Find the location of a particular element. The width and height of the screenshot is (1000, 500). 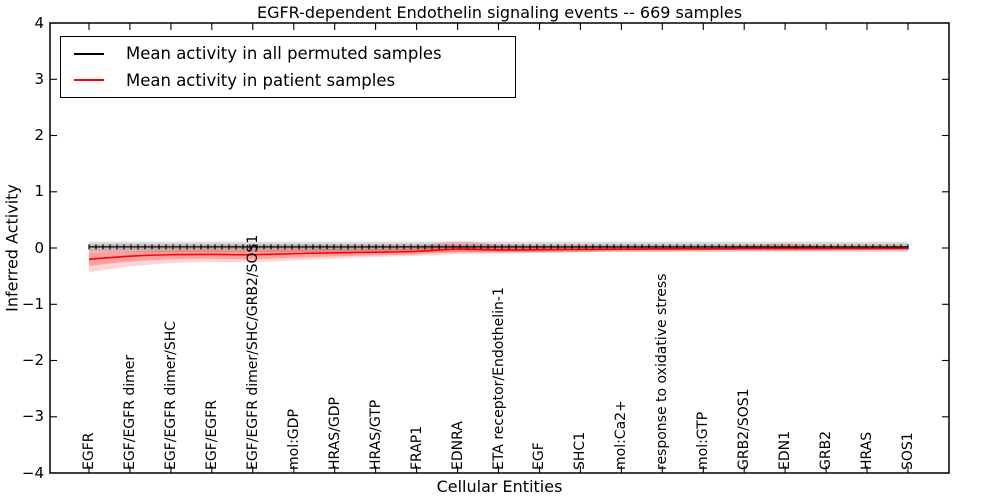

x-tick-label: EGFR is located at coordinates (89, 451).